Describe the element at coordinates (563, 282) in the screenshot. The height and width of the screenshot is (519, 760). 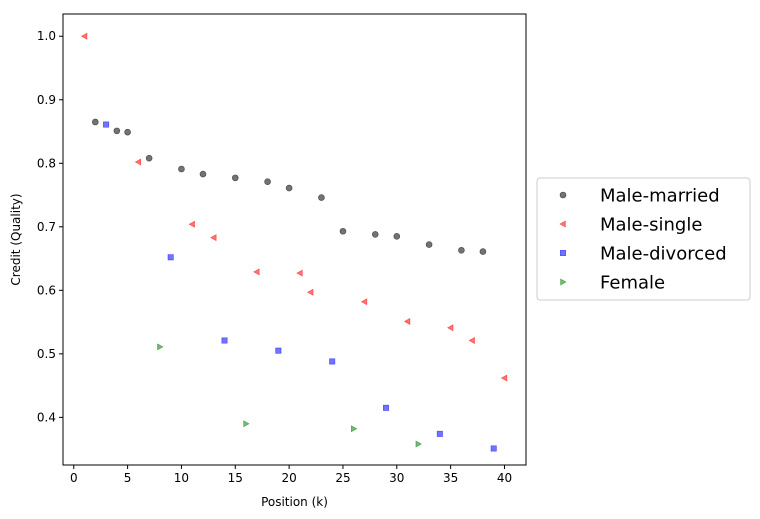
I see `legend-marker-female` at that location.